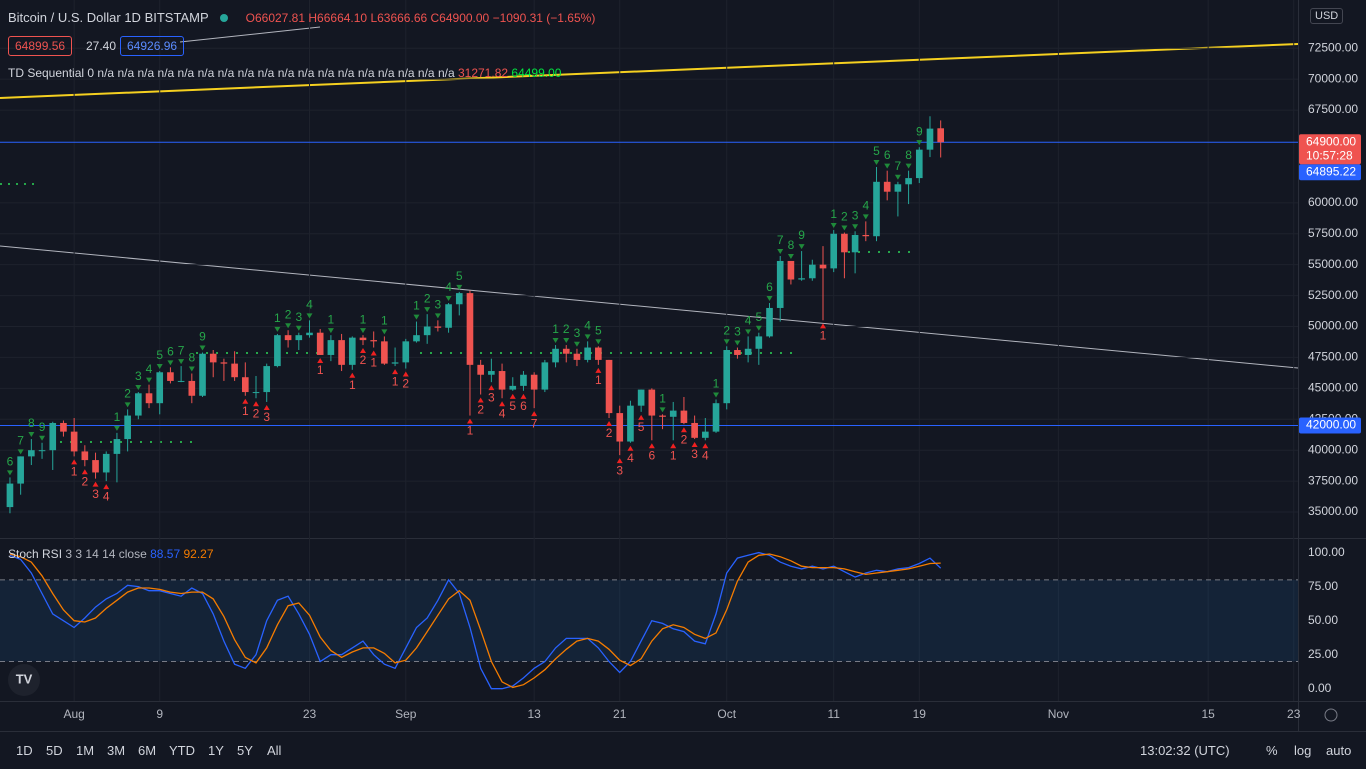 This screenshot has height=769, width=1366. What do you see at coordinates (85, 750) in the screenshot?
I see `range-button: 1M` at bounding box center [85, 750].